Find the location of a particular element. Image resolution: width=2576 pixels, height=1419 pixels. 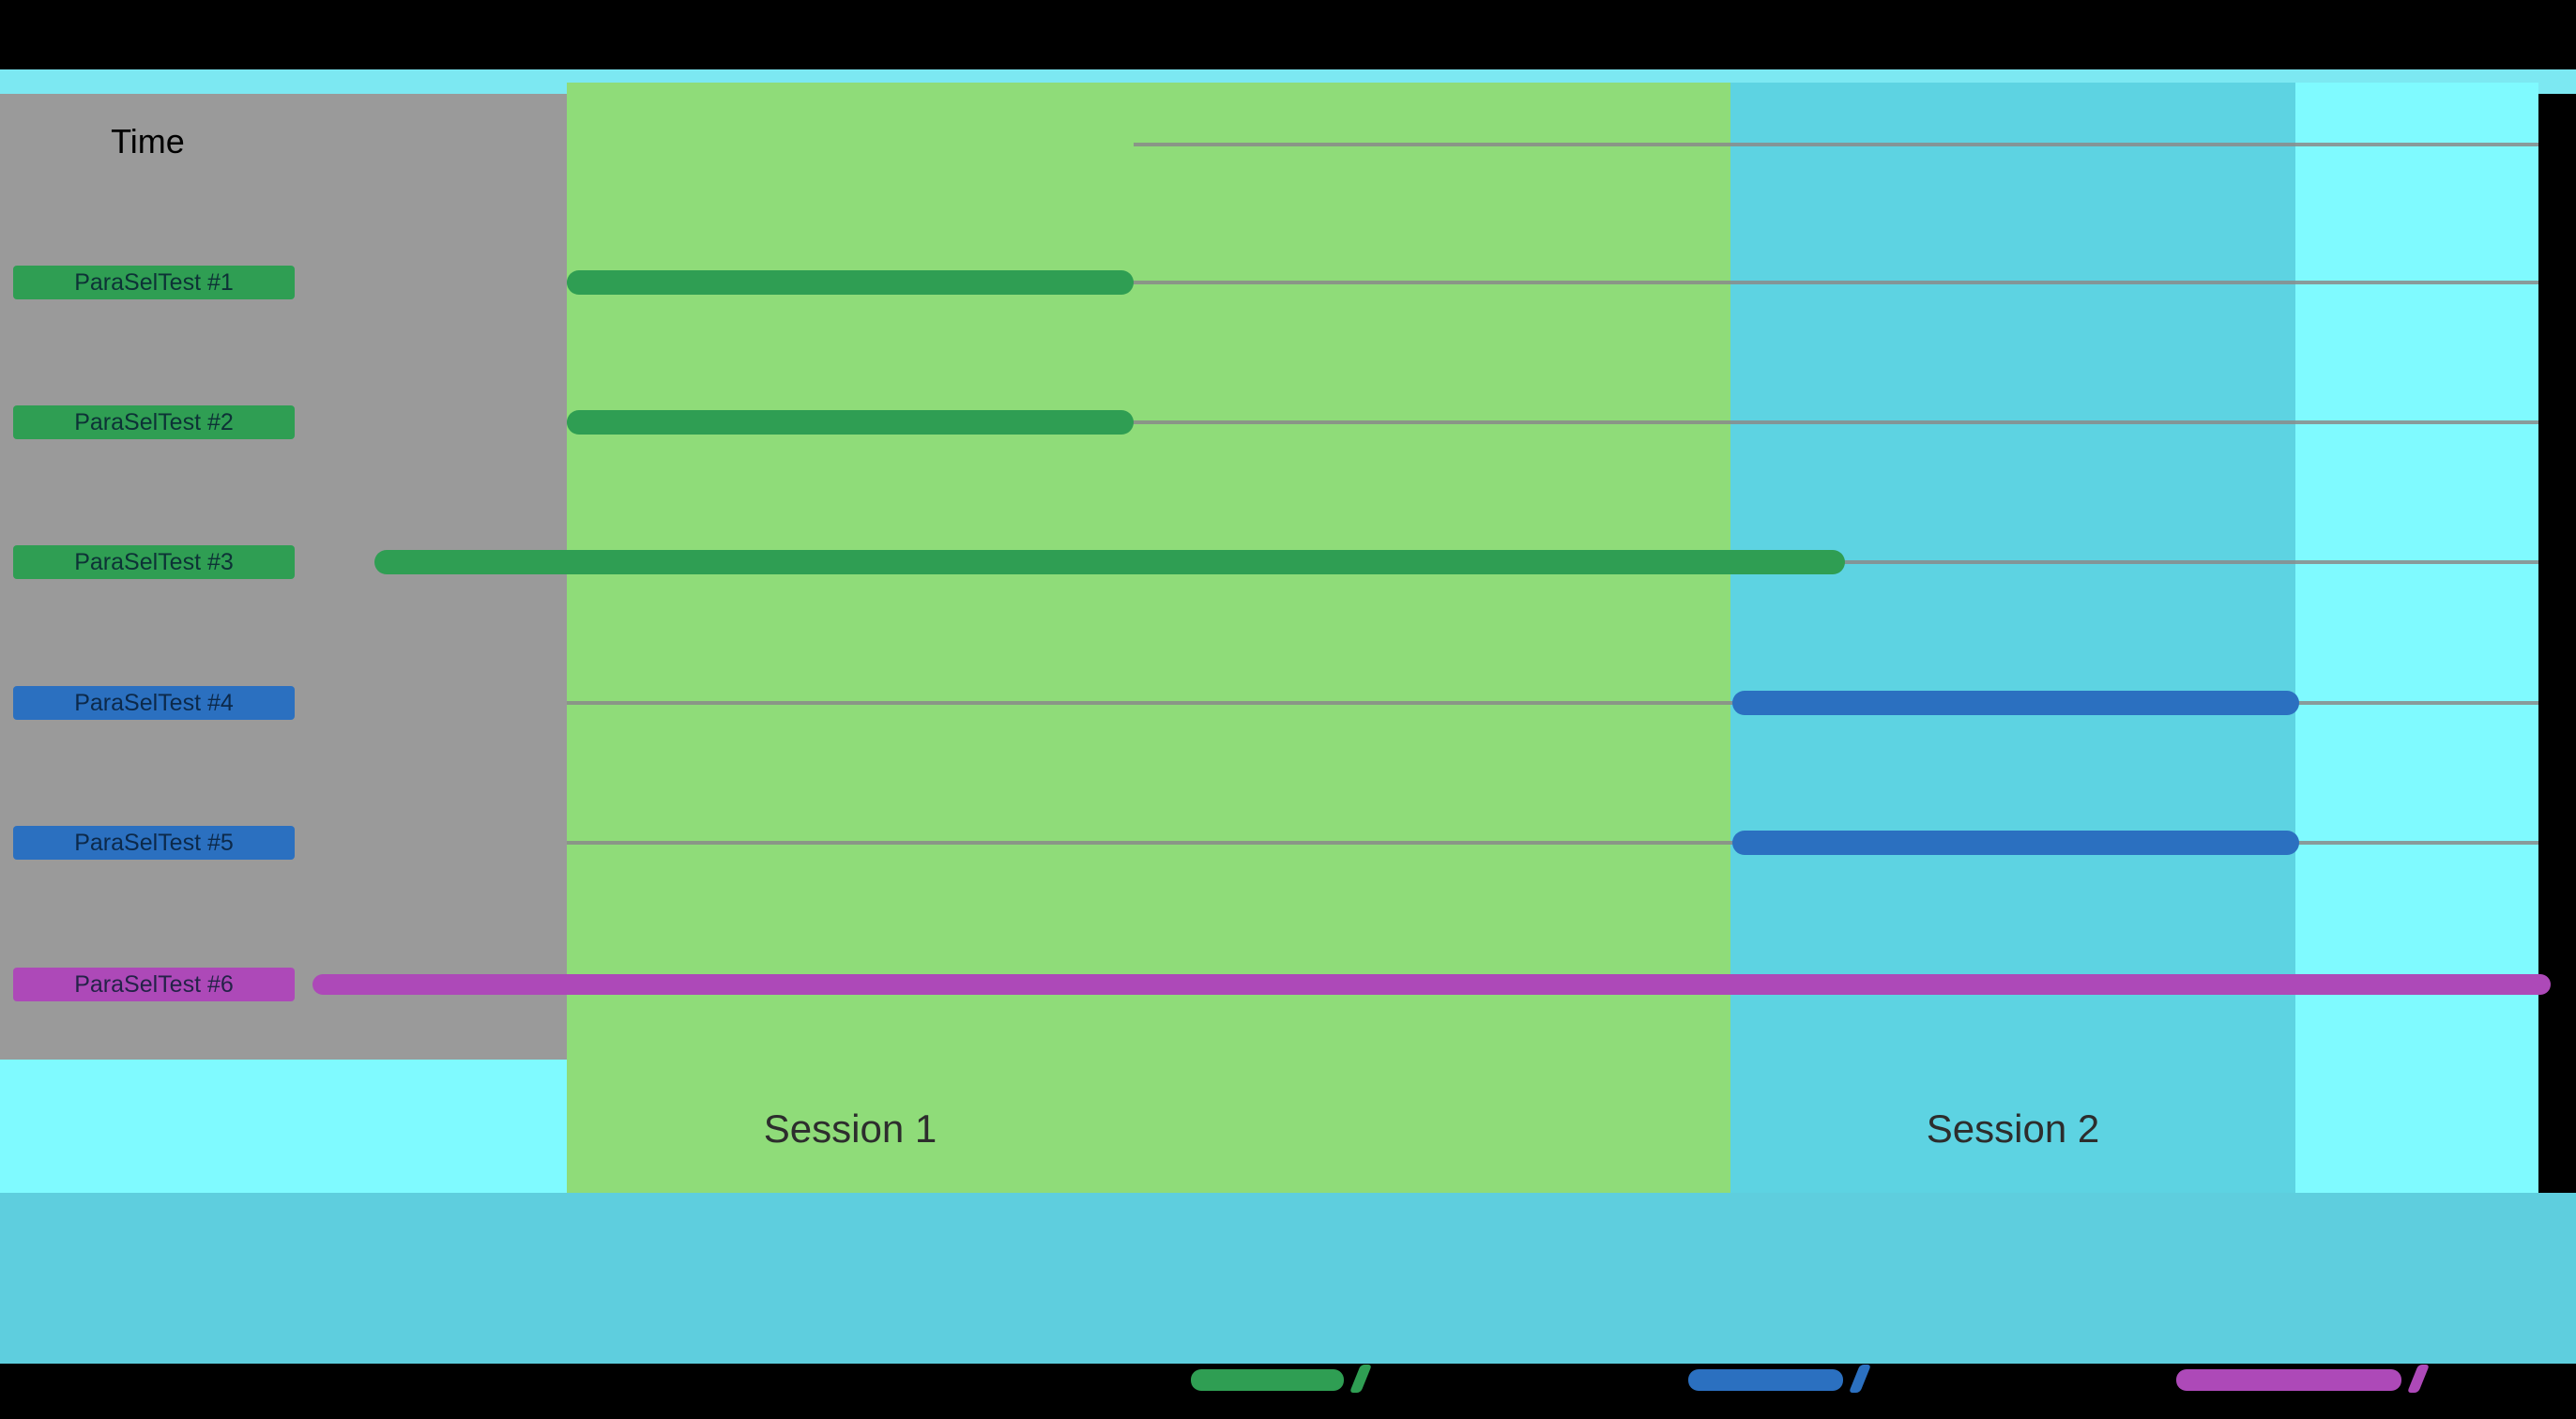

time-axis-label: Time is located at coordinates (148, 141).